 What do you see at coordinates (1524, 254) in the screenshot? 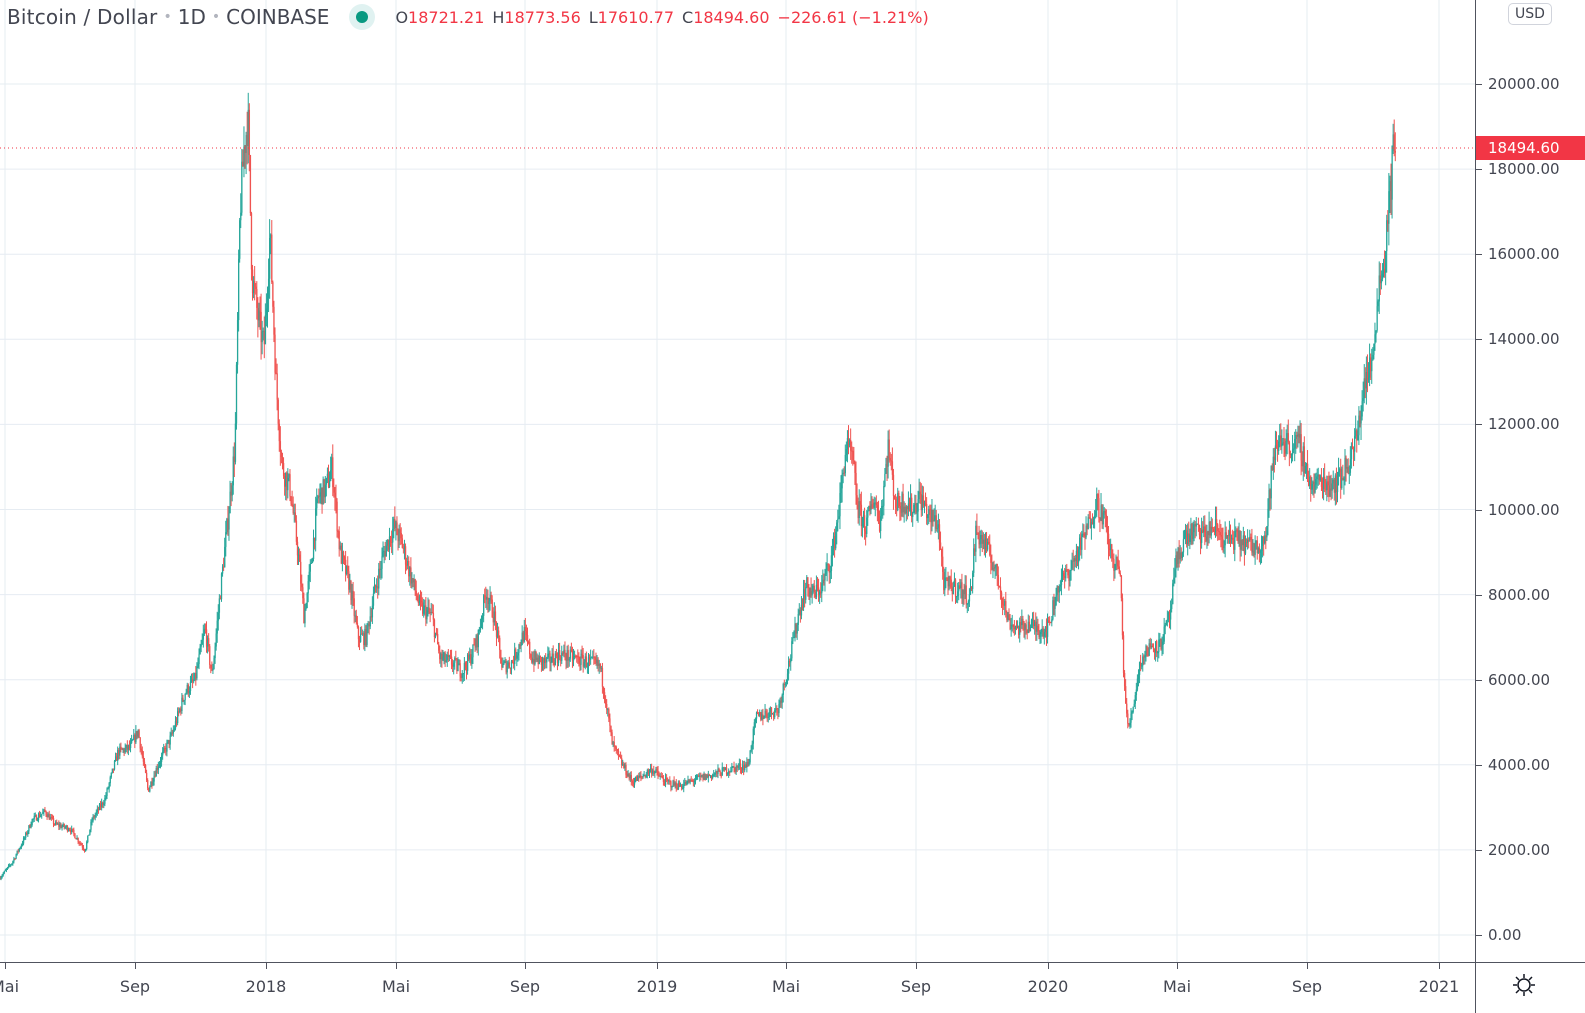
I see `price-tick-label: 16000.00` at bounding box center [1524, 254].